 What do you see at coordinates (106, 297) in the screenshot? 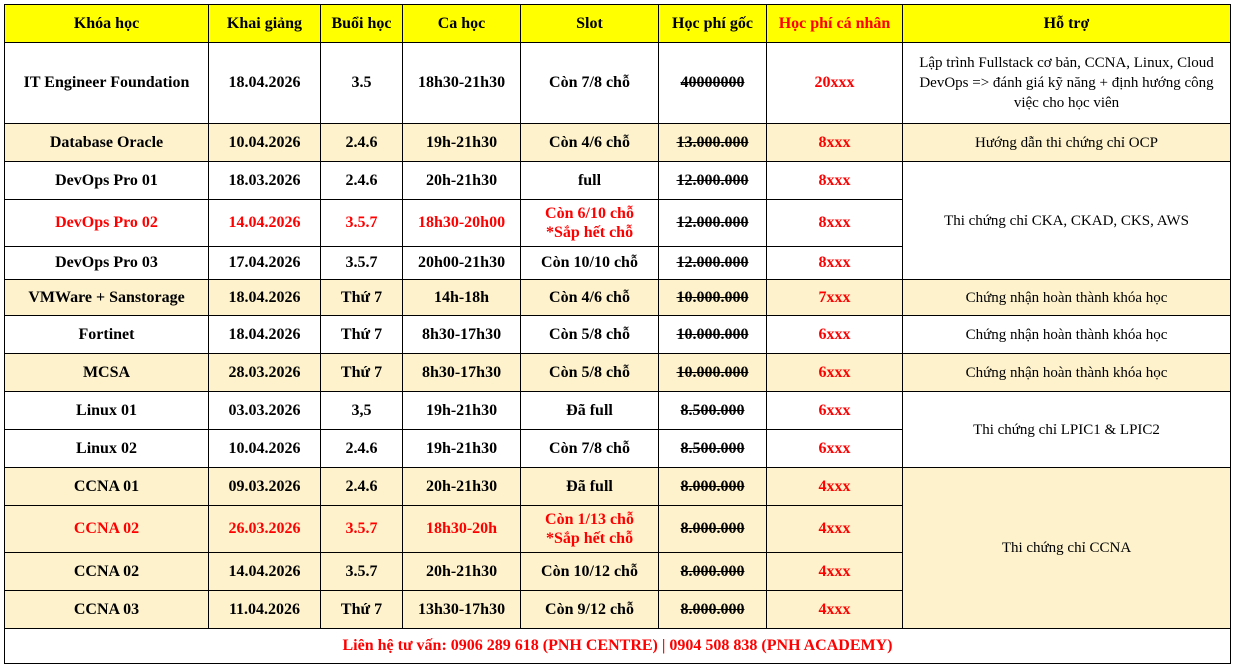
I see `course-name: VMWare + Sanstorage` at bounding box center [106, 297].